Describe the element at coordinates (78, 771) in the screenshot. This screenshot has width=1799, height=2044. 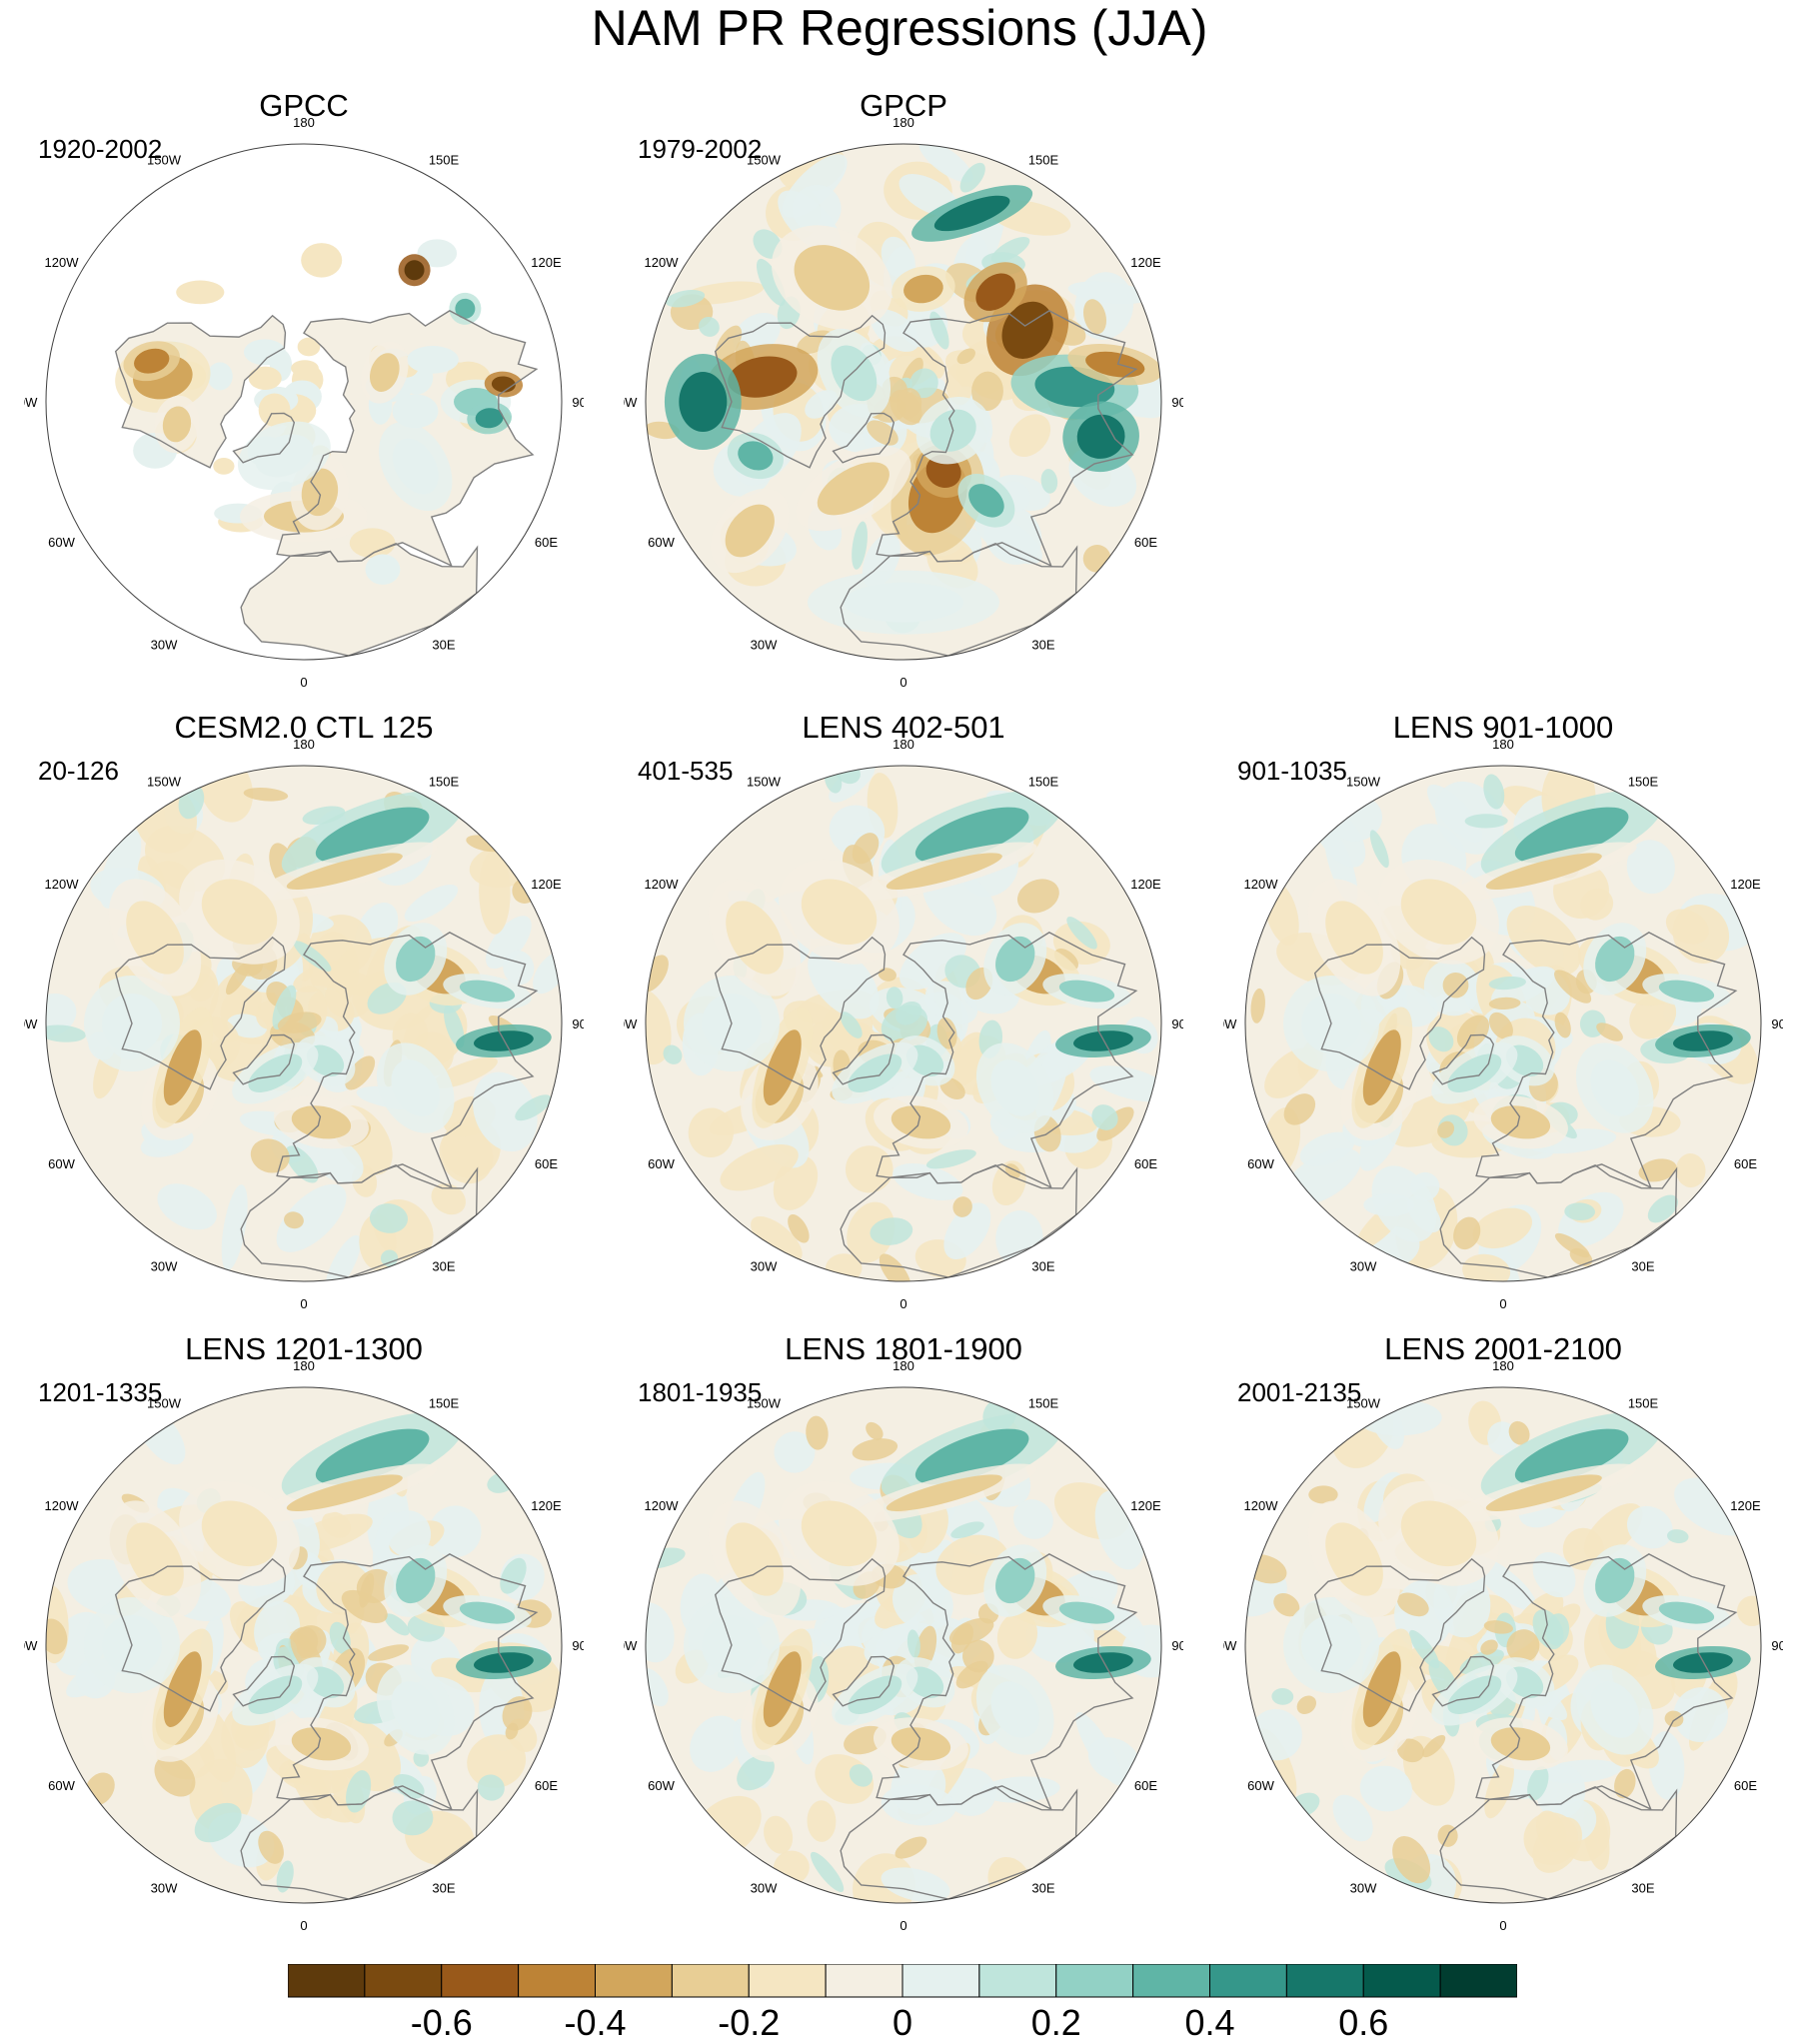
I see `panel-years: 20-126` at that location.